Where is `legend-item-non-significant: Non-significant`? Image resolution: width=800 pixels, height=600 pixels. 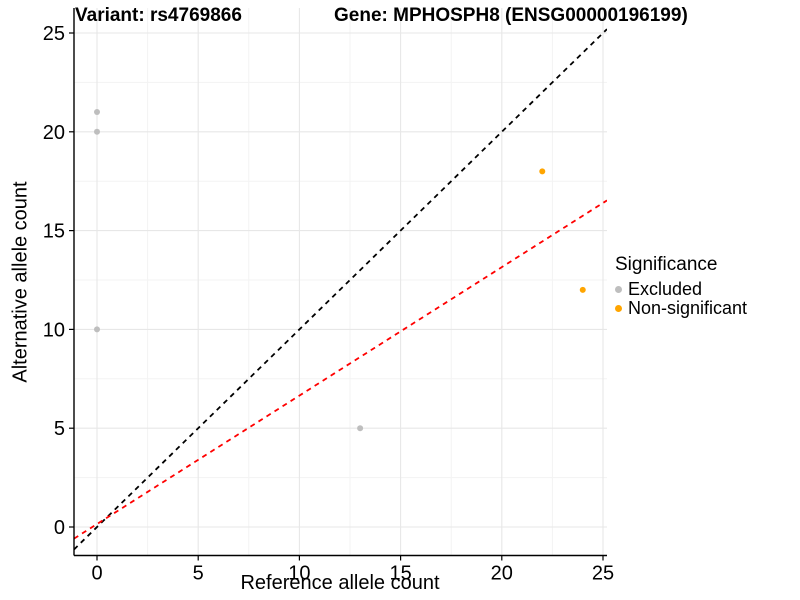 legend-item-non-significant: Non-significant is located at coordinates (681, 308).